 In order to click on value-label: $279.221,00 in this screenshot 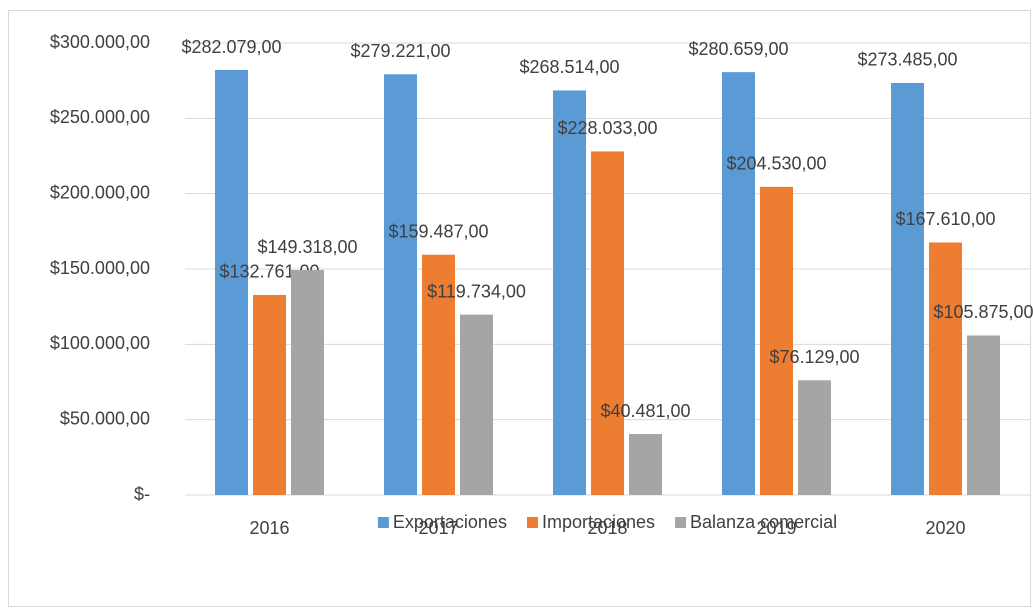, I will do `click(400, 51)`.